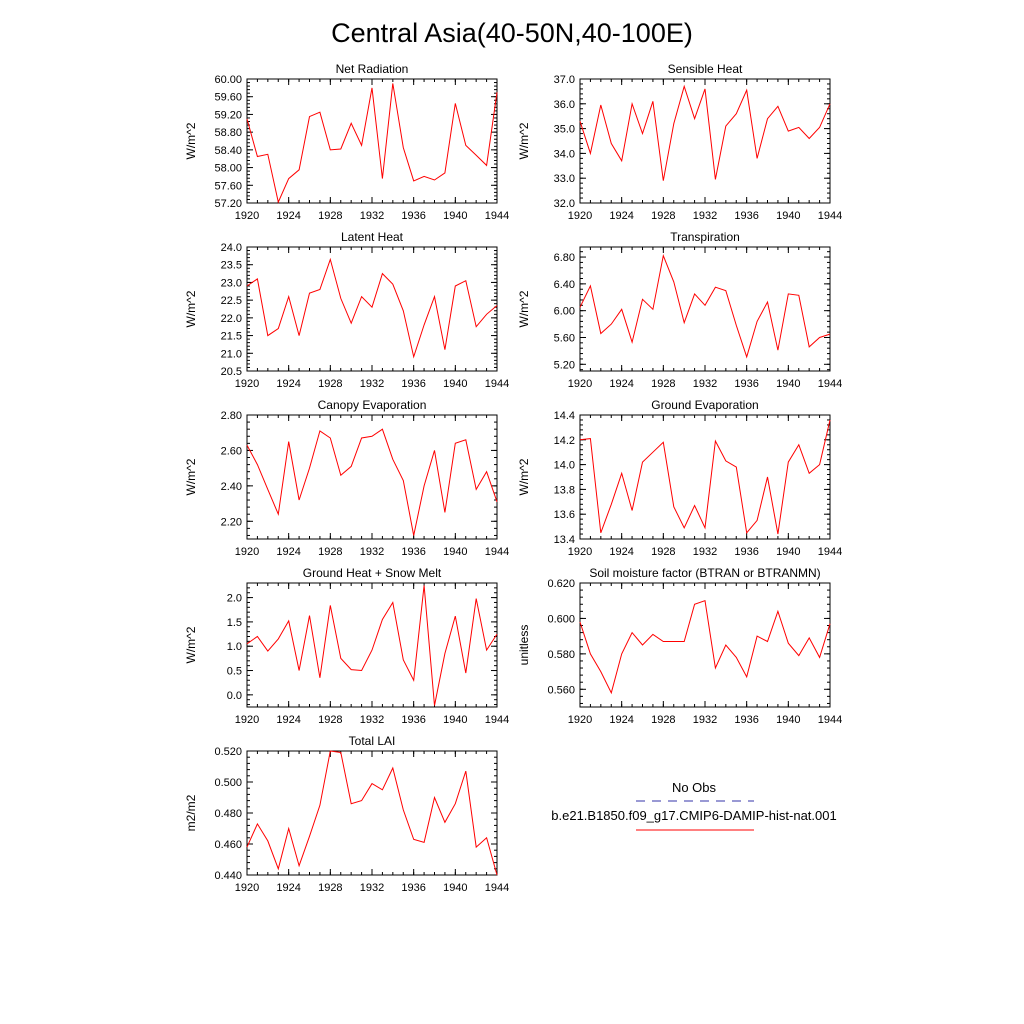 The image size is (1024, 1024). I want to click on y-tick-label: 57.60, so click(228, 186).